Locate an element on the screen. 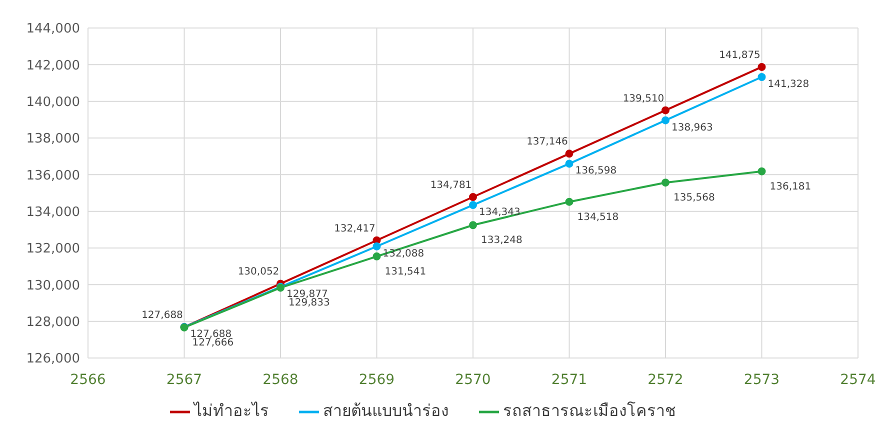 The width and height of the screenshot is (890, 444). data-label: 138,963 is located at coordinates (692, 128).